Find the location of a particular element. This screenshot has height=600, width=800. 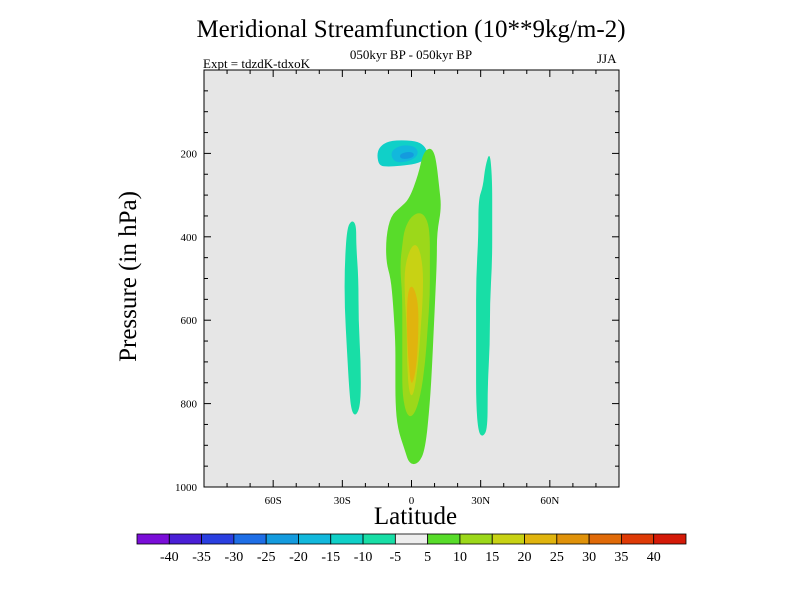

y-axis-title: Pressure (in hPa) is located at coordinates (128, 276).